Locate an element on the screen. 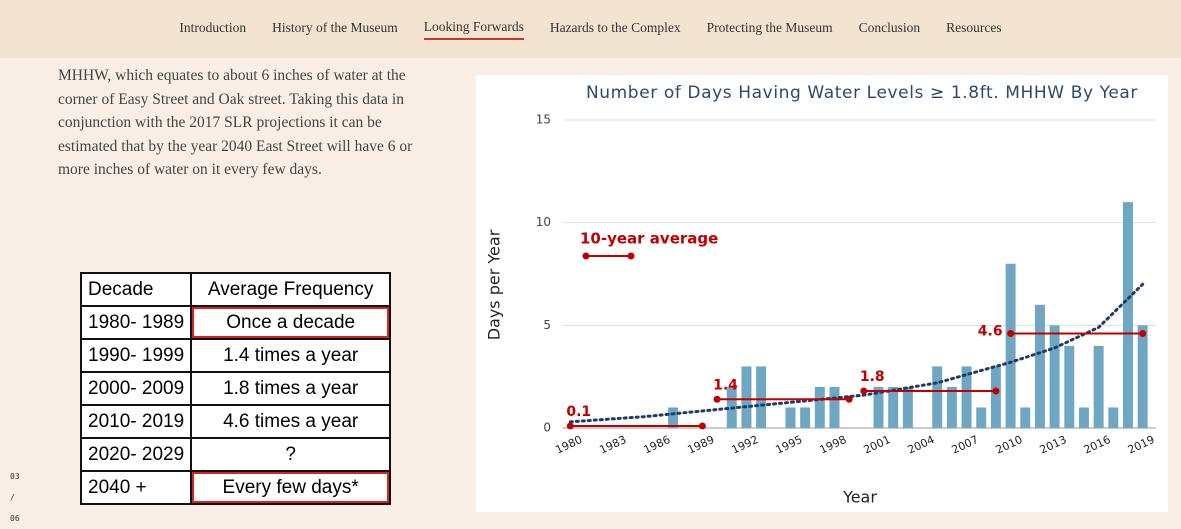 The image size is (1181, 529). y-tick-label: 10 is located at coordinates (543, 222).